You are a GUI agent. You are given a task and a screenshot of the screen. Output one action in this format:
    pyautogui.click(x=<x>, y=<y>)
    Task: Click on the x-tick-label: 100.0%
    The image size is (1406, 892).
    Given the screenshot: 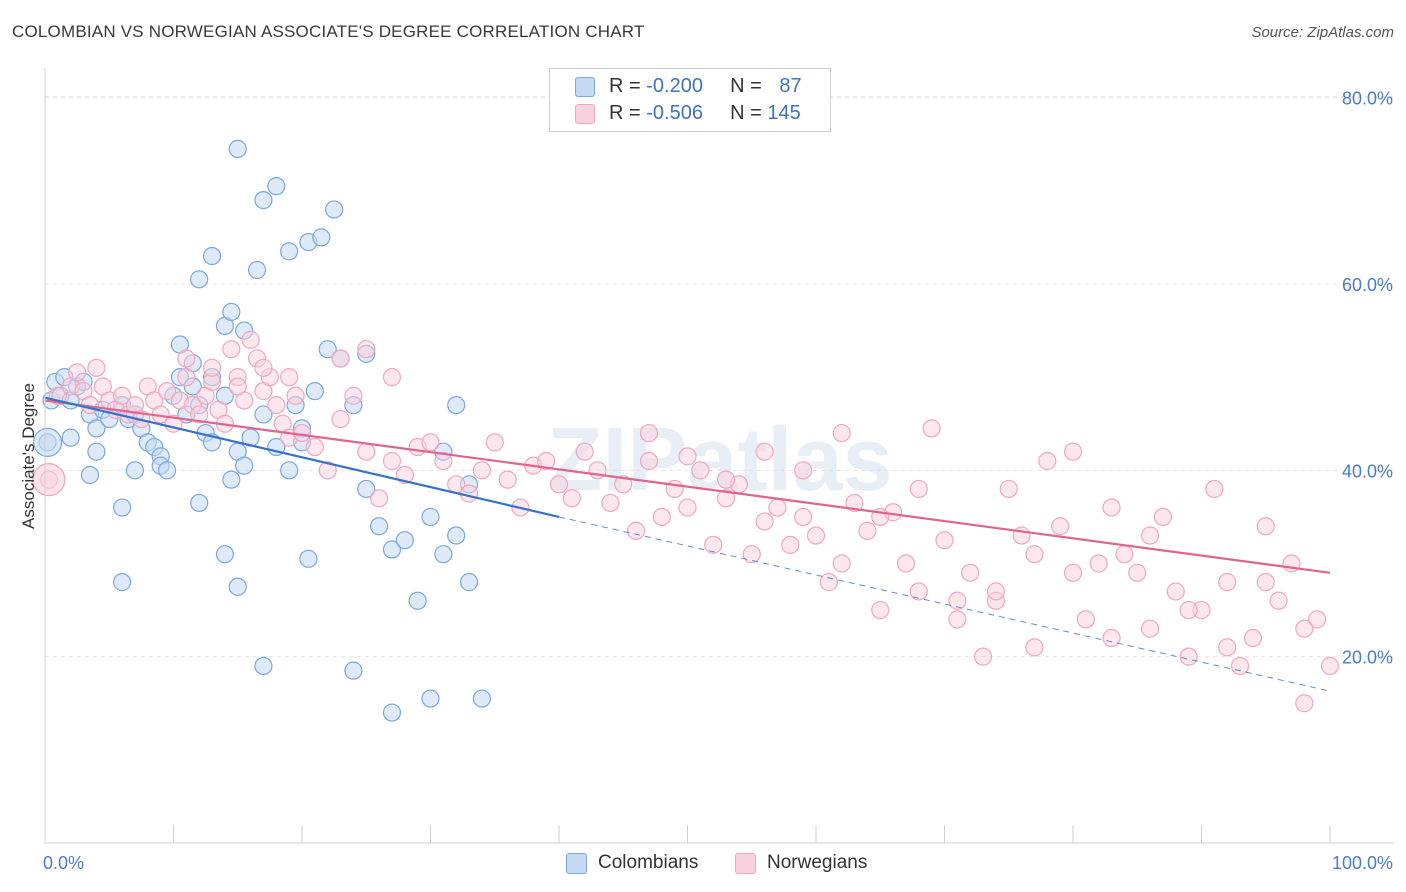 What is the action you would take?
    pyautogui.click(x=1362, y=863)
    